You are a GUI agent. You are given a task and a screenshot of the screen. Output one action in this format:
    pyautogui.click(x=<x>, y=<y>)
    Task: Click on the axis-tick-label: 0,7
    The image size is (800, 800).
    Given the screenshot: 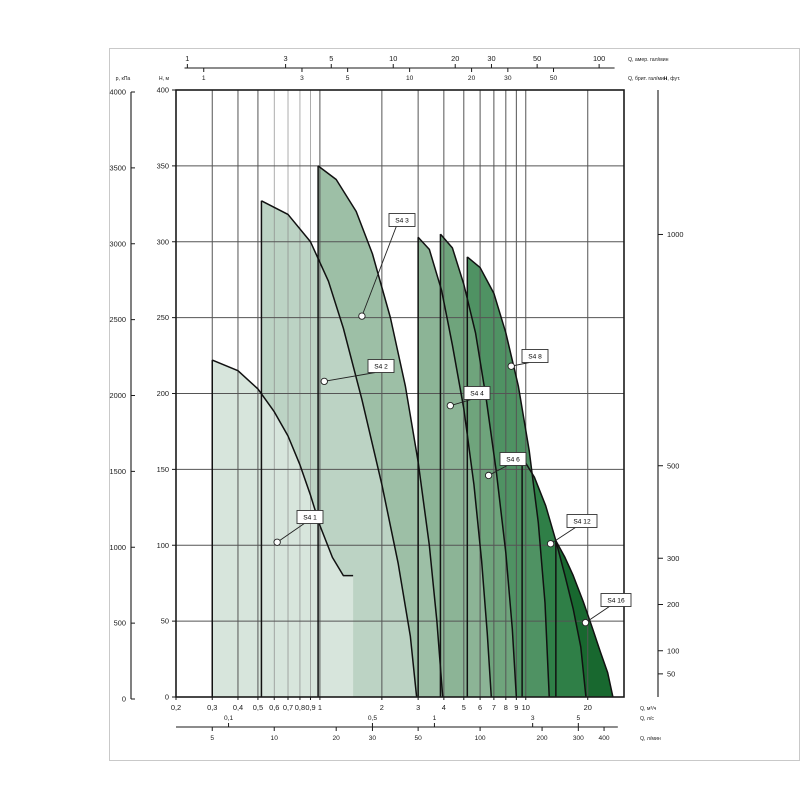 What is the action you would take?
    pyautogui.click(x=288, y=707)
    